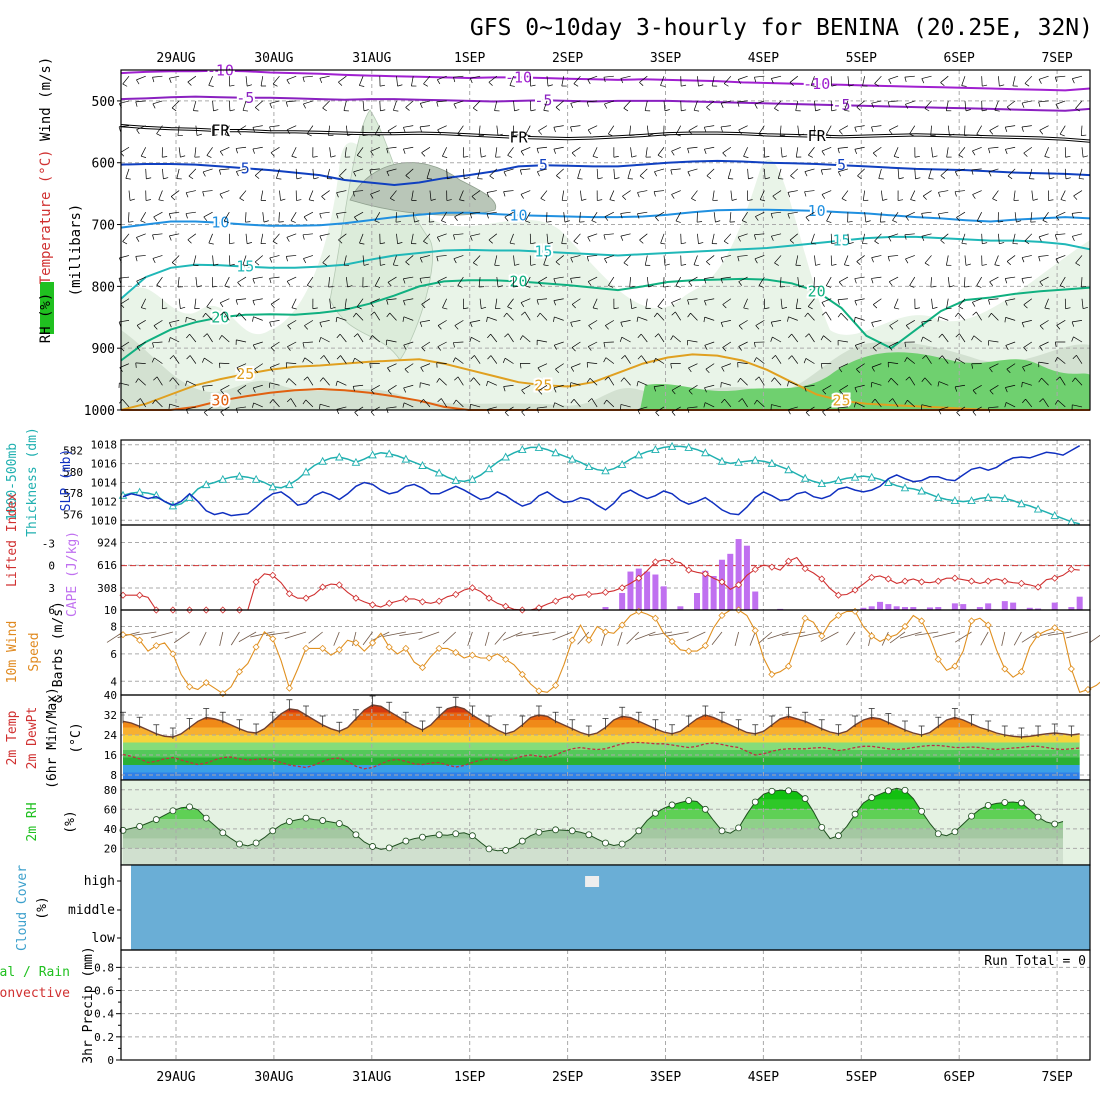 The image size is (1100, 1100). What do you see at coordinates (47, 308) in the screenshot?
I see `rh-legend-swatch` at bounding box center [47, 308].